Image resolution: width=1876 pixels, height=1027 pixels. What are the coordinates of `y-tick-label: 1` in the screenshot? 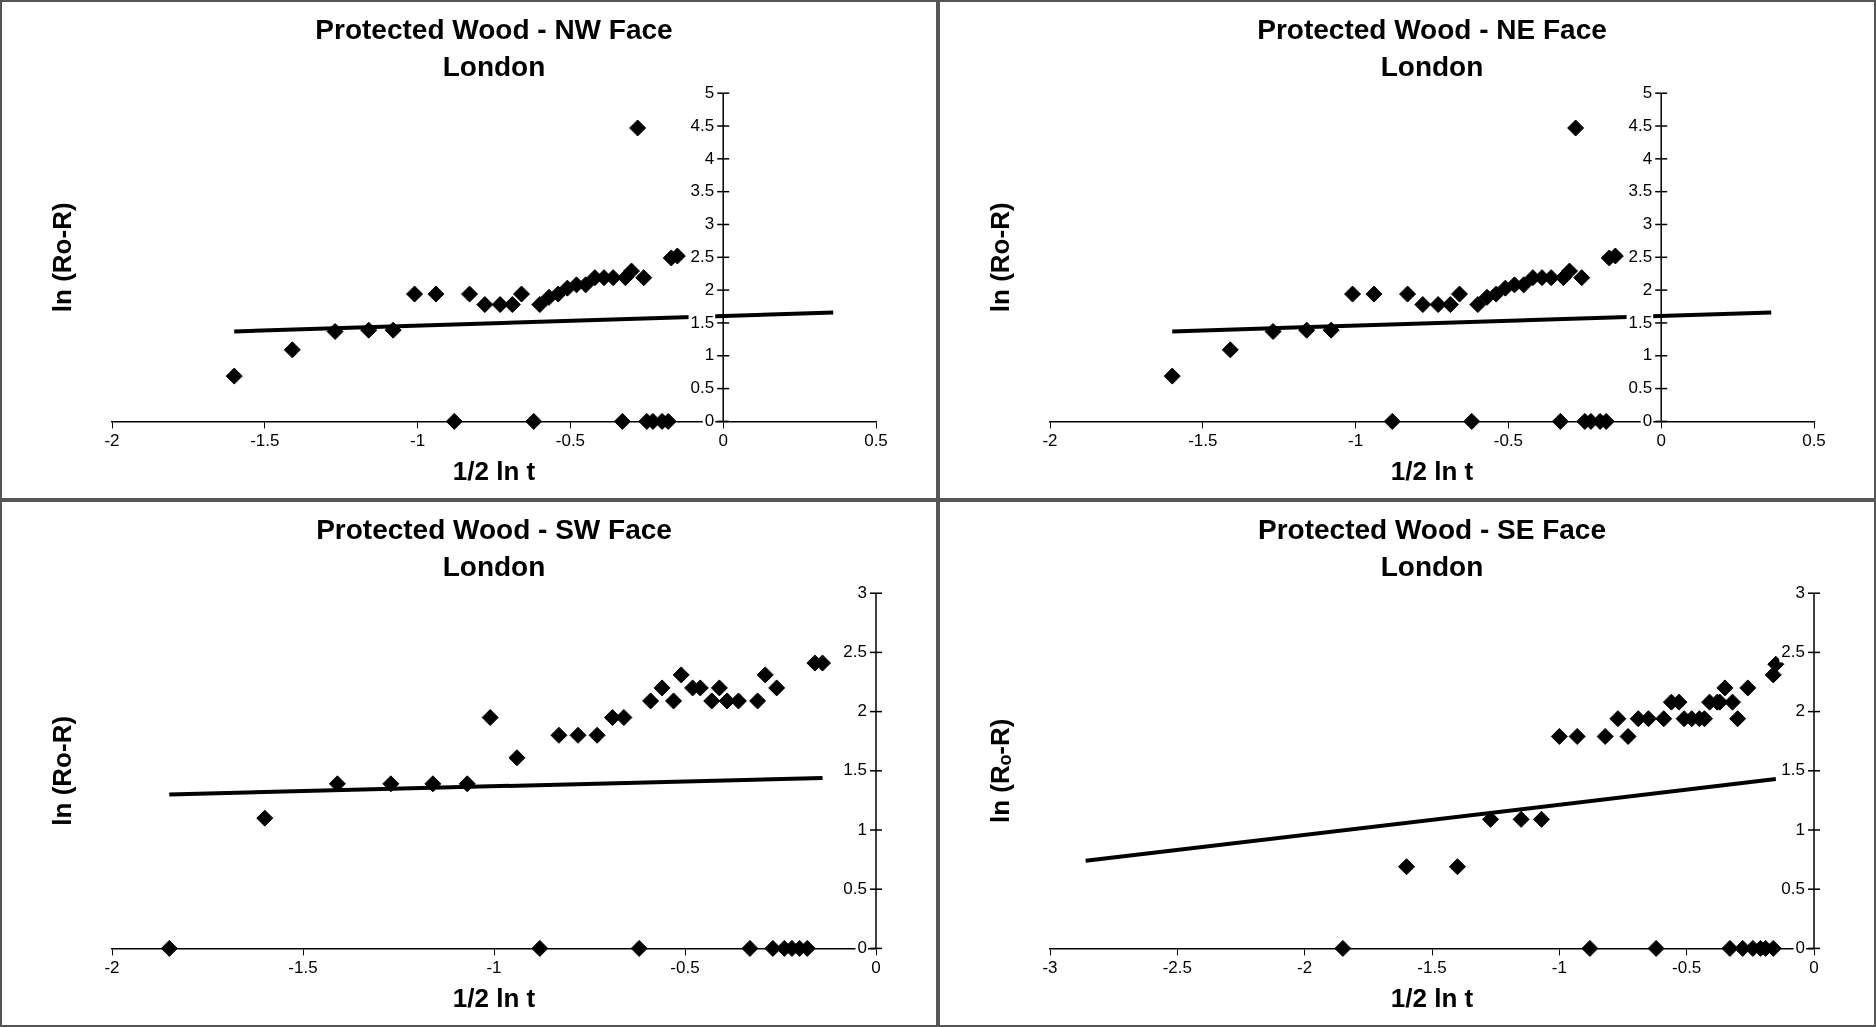 It's located at (1647, 355).